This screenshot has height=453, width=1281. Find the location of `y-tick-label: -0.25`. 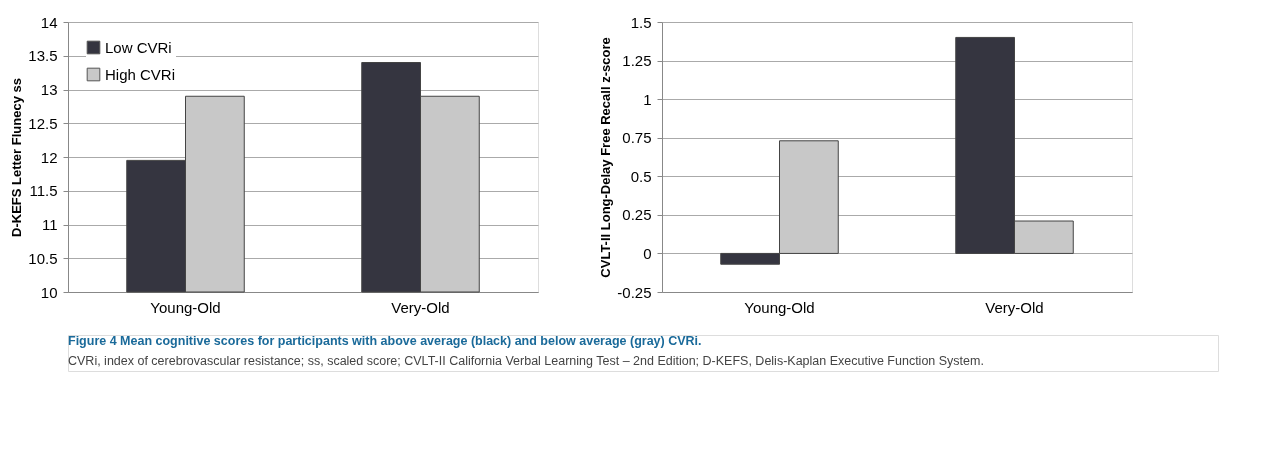

y-tick-label: -0.25 is located at coordinates (634, 292).